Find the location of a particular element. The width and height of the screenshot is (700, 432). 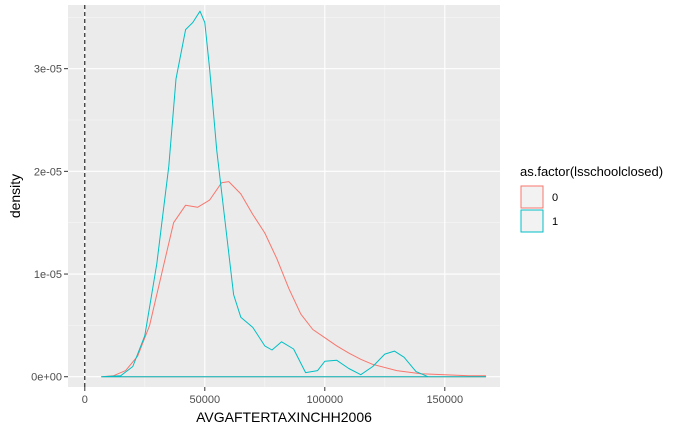

y-axis-title: density is located at coordinates (15, 196).